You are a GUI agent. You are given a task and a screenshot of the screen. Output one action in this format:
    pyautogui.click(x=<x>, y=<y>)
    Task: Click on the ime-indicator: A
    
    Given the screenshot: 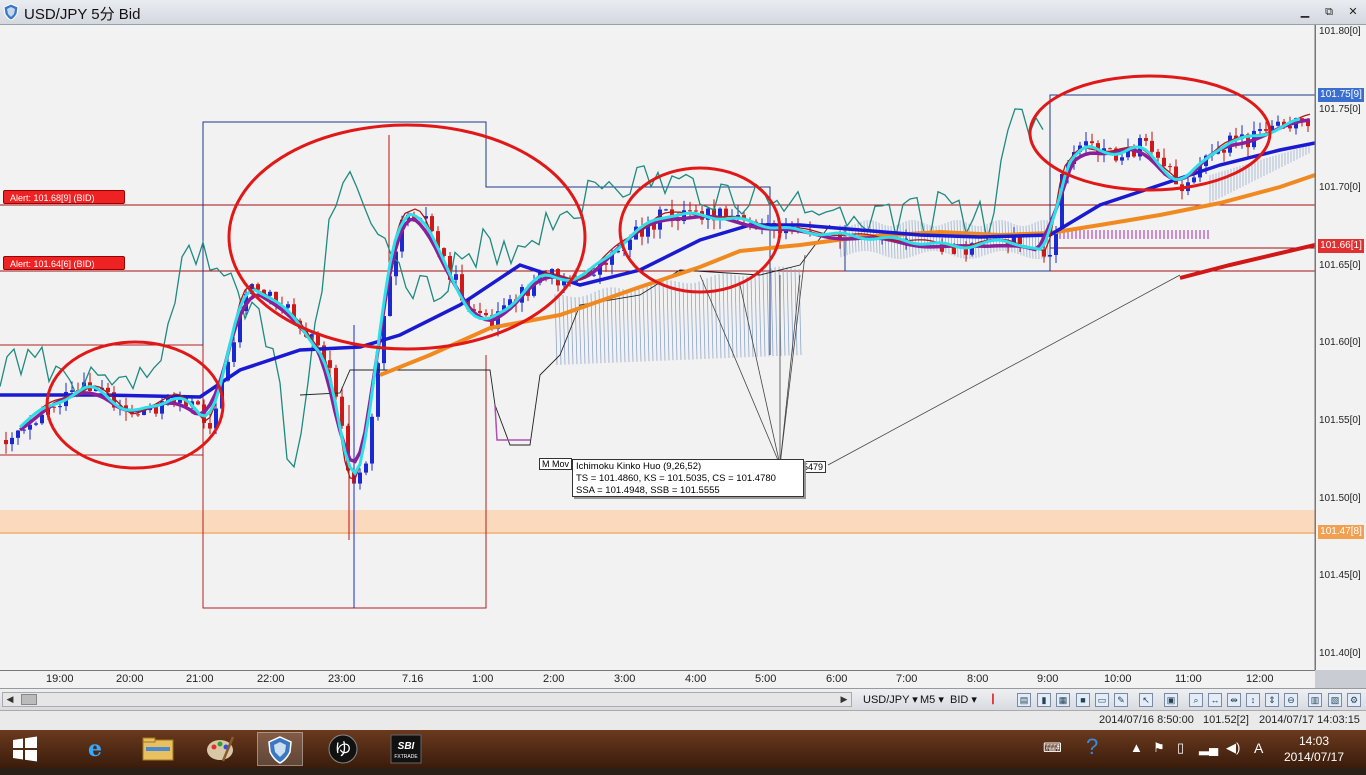 What is the action you would take?
    pyautogui.click(x=1259, y=748)
    